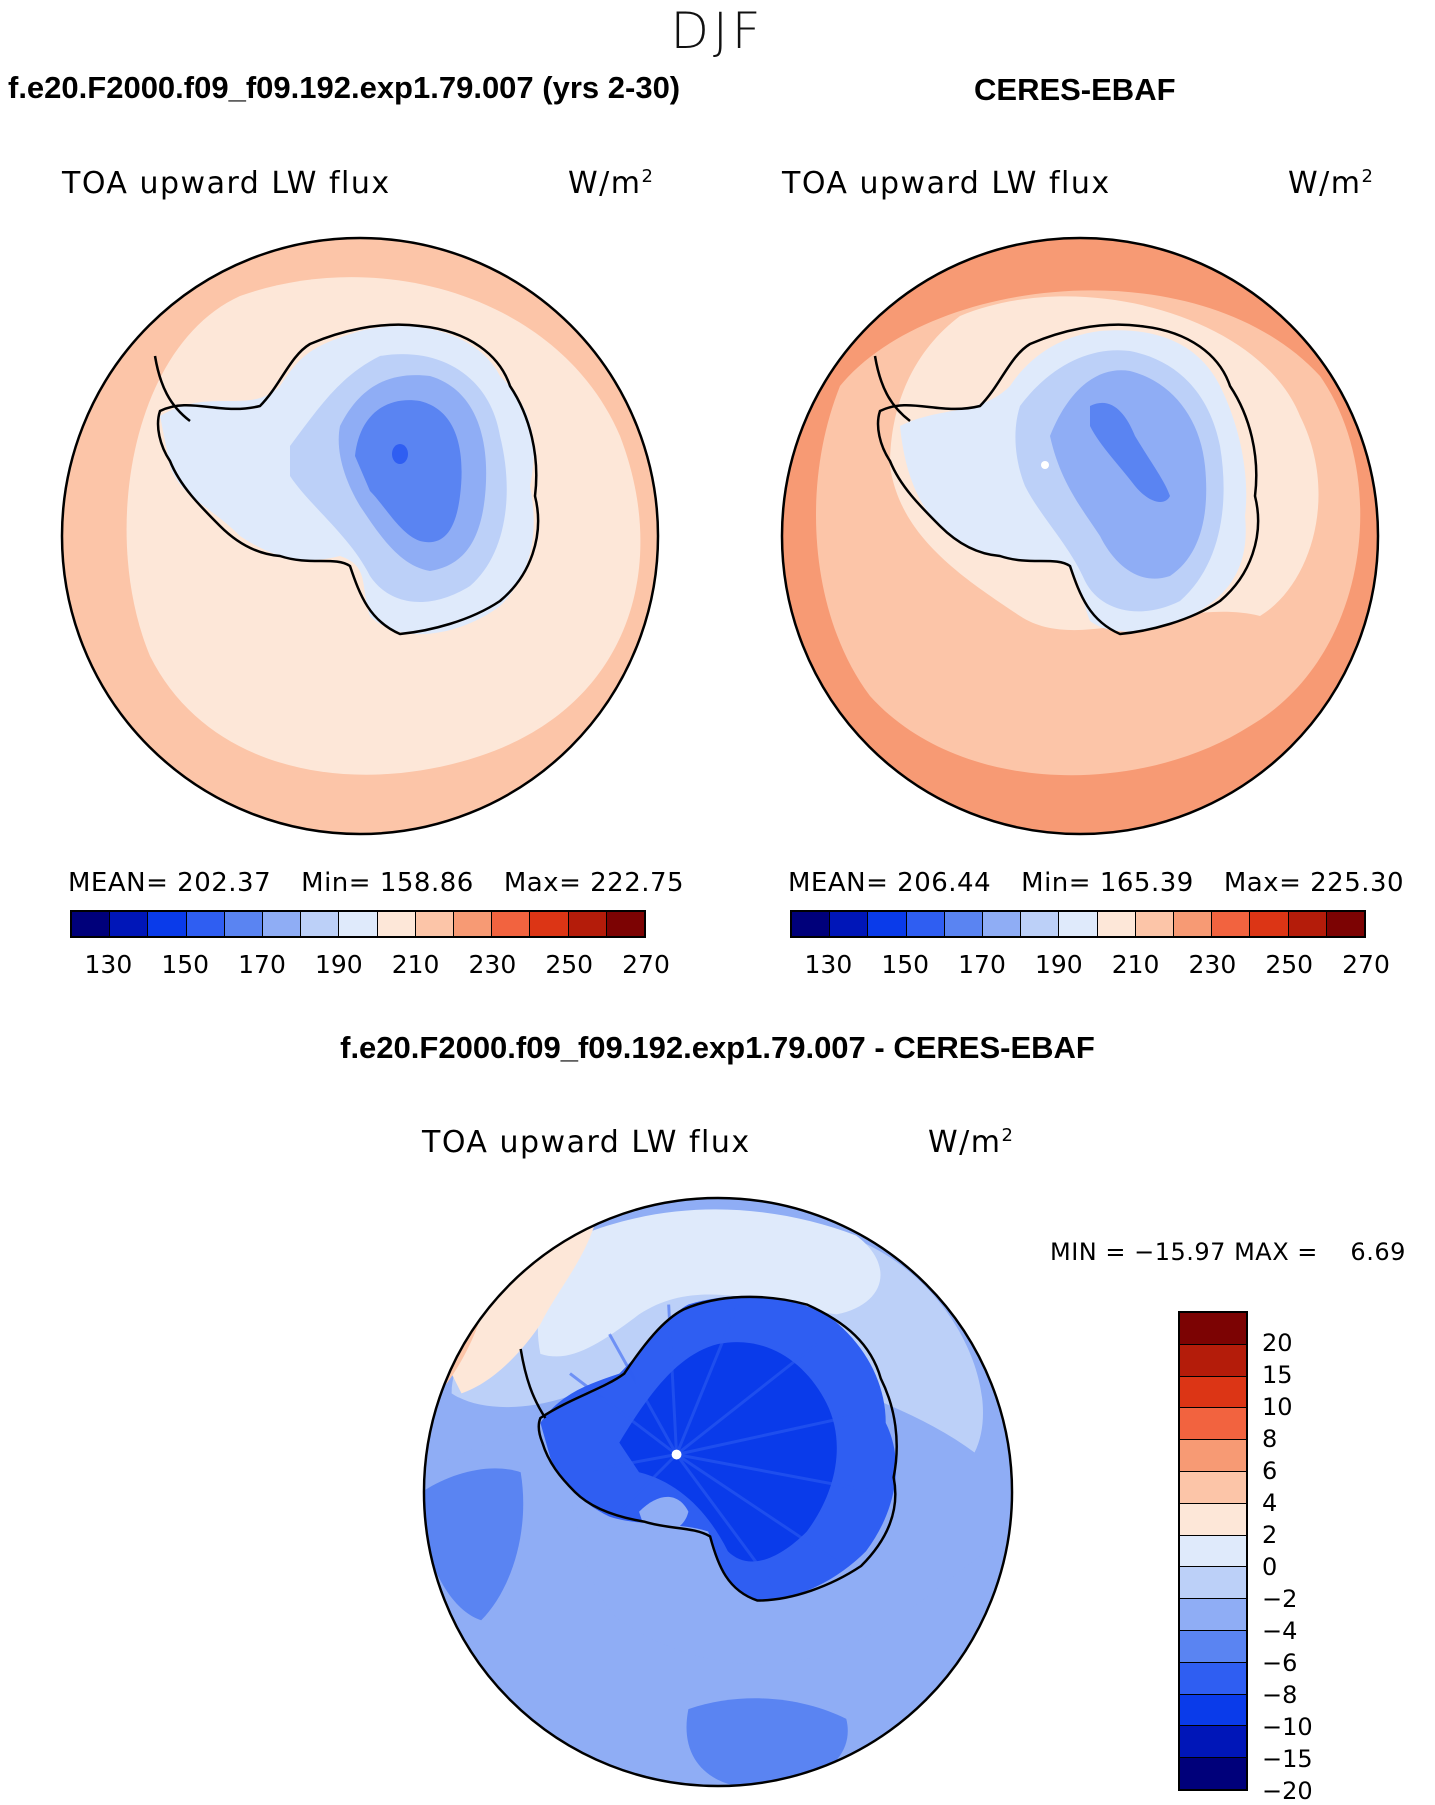 The image size is (1435, 1805). Describe the element at coordinates (1090, 967) in the screenshot. I see `obs-colorbar-ticks: 130 150 170 190 210 230 250 270` at that location.